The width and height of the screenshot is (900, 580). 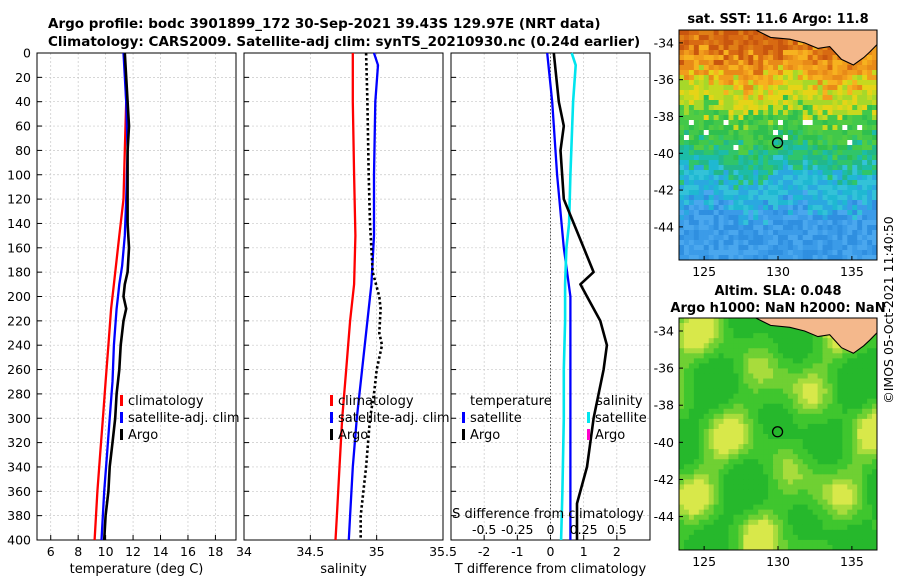 I want to click on temperature-legend-0-label: climatology, so click(x=166, y=401).